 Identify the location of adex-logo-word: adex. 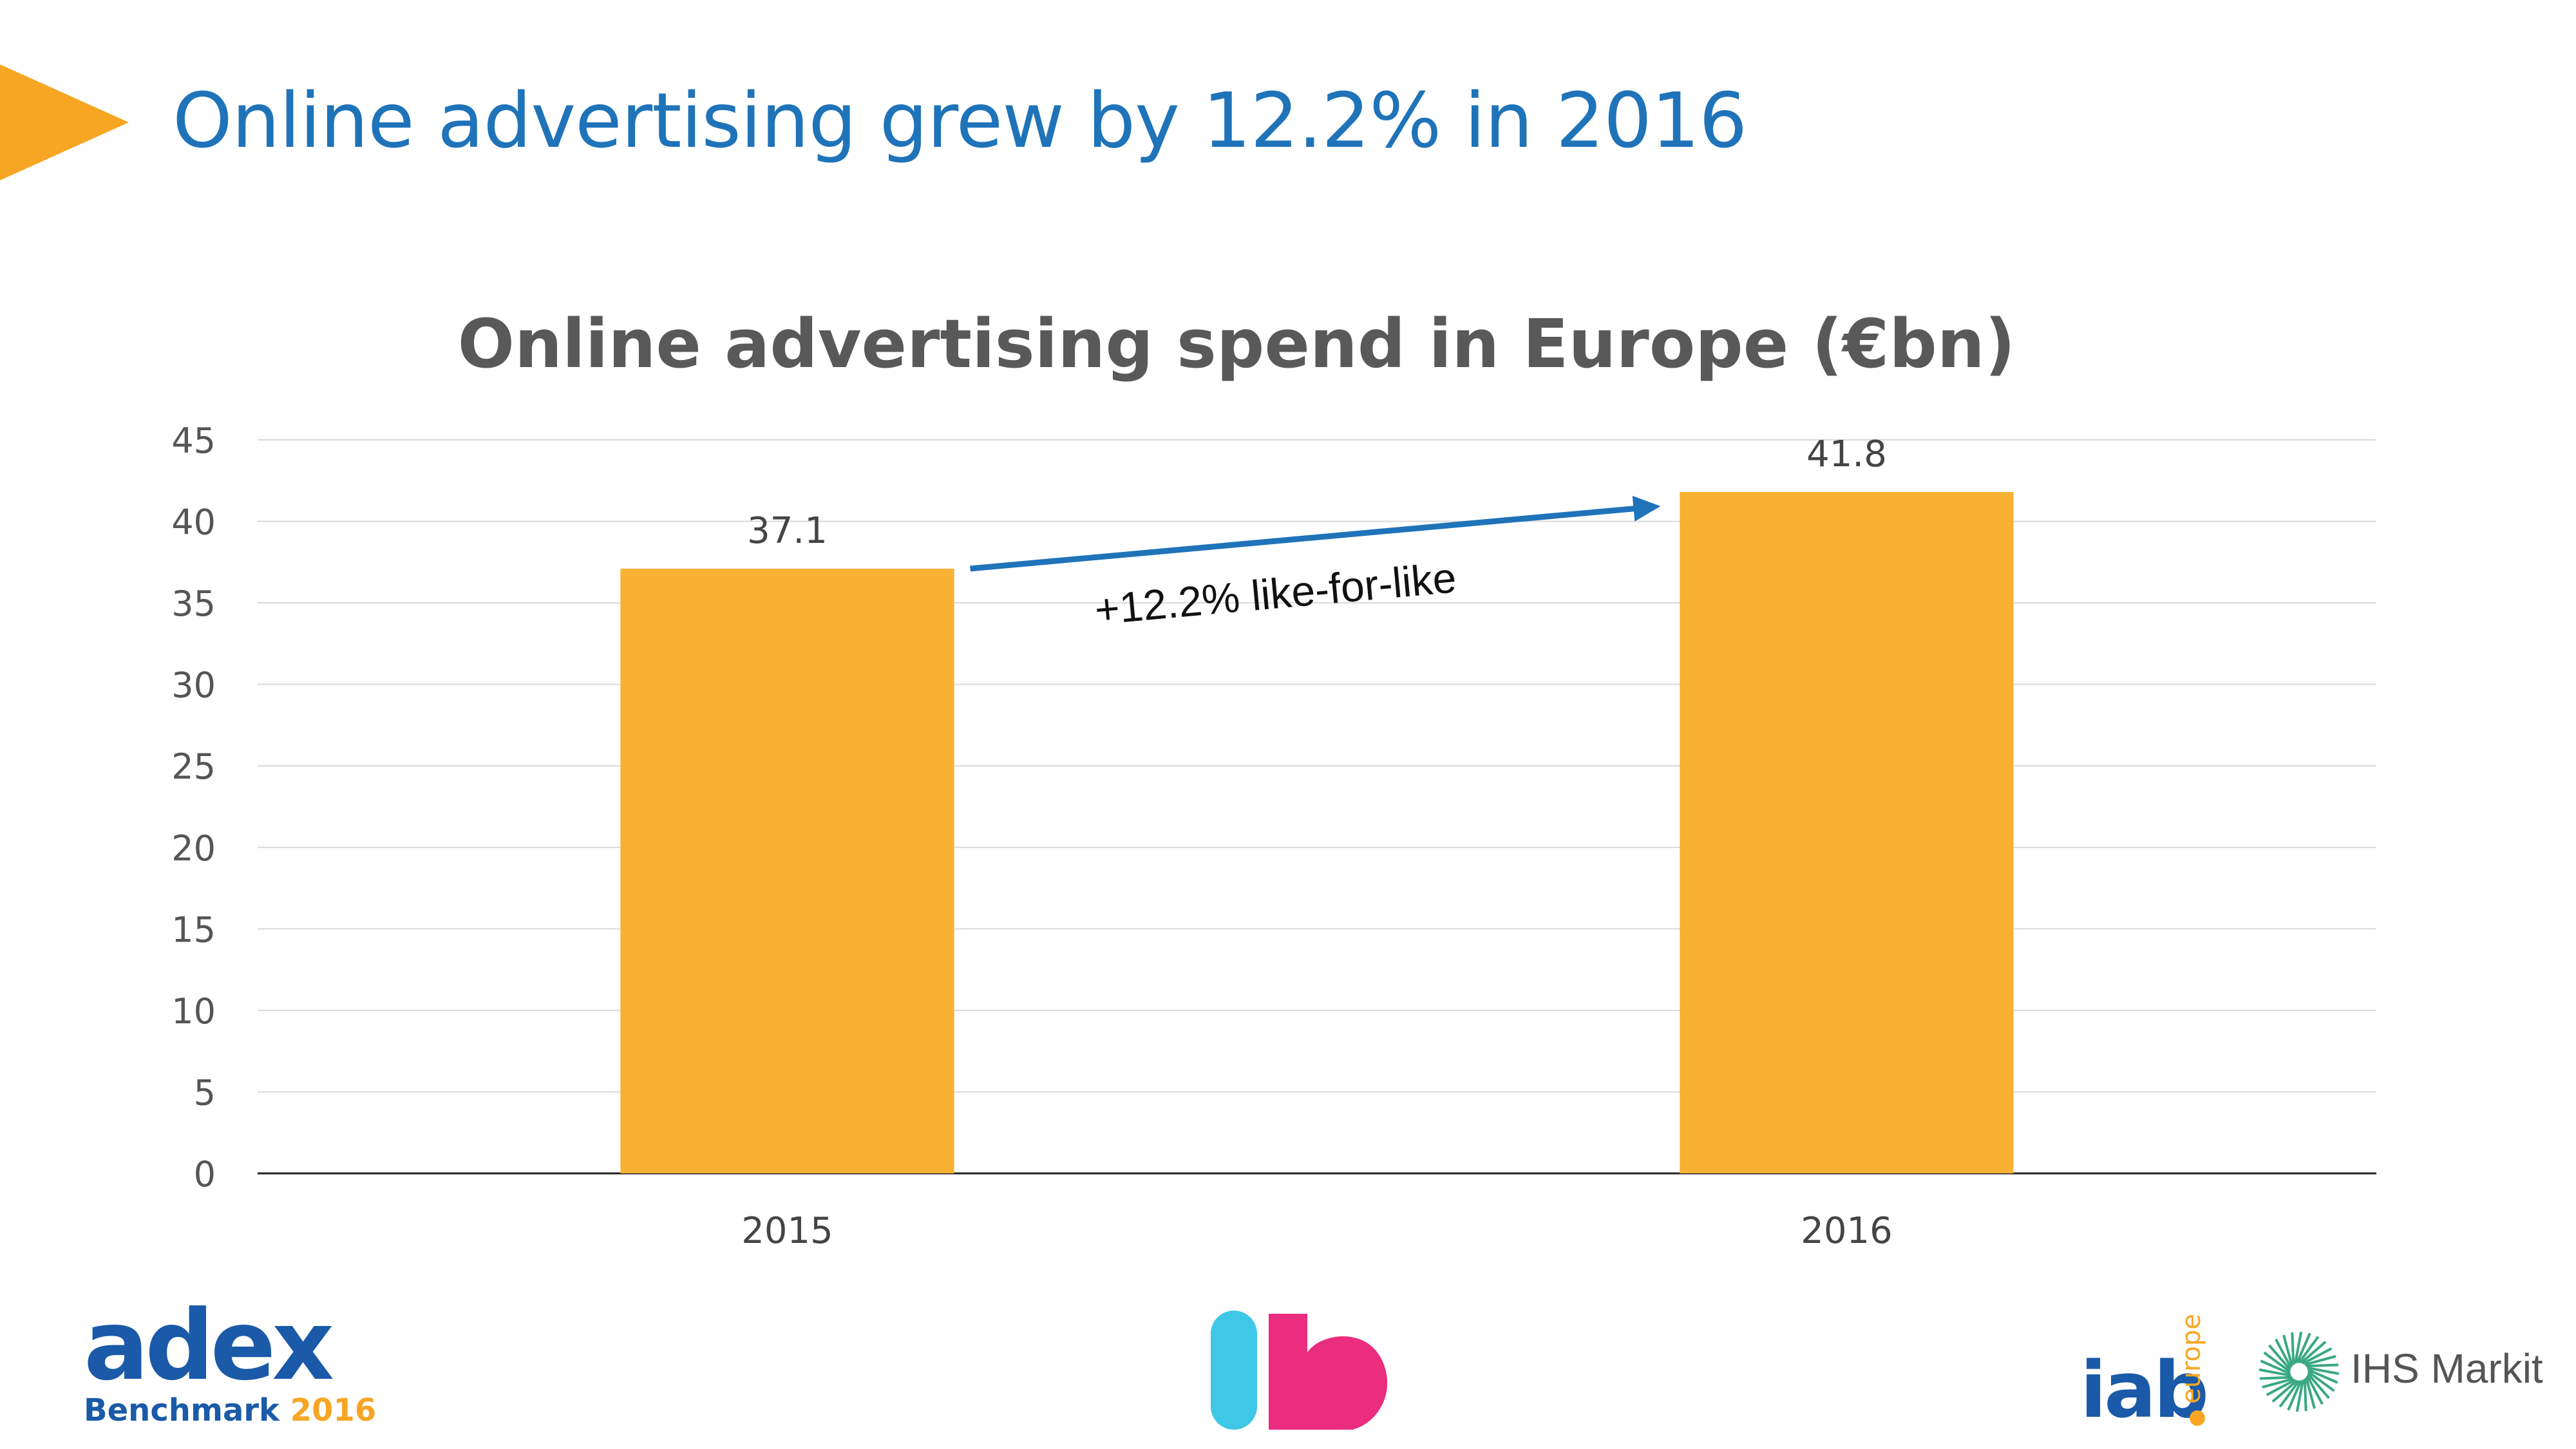
(209, 1346).